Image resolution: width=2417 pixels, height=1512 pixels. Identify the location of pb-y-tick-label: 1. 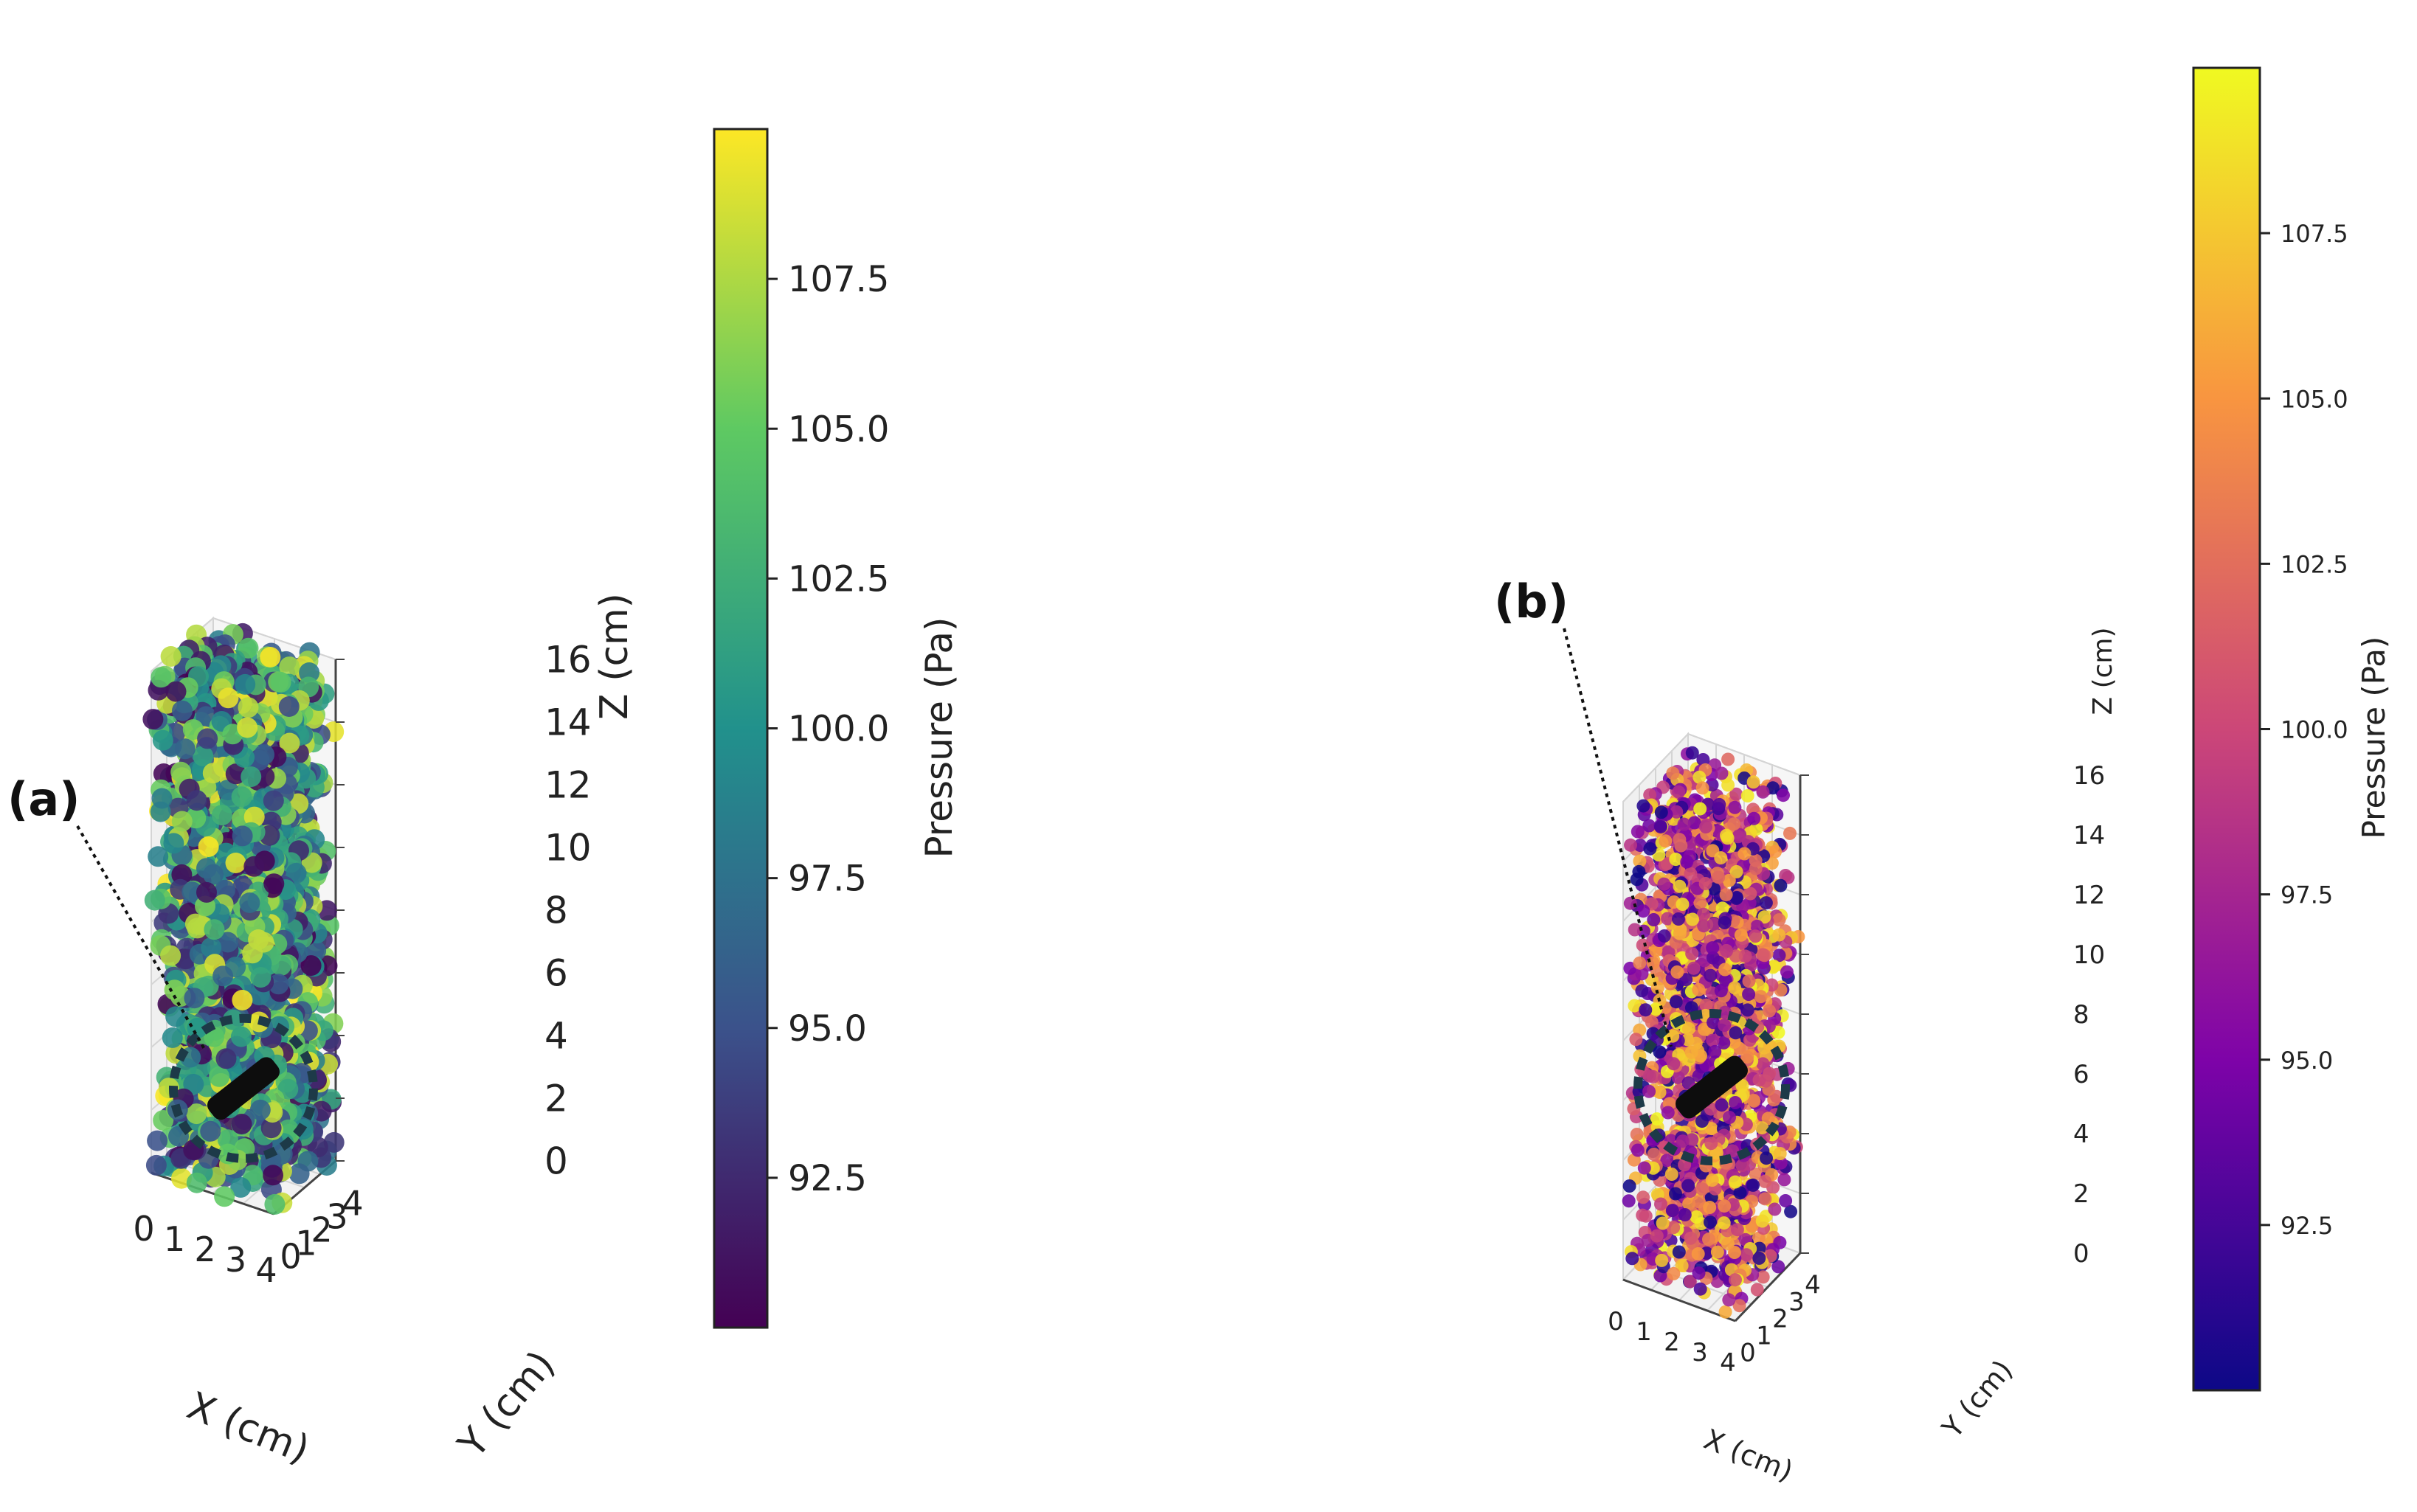
(1764, 1335).